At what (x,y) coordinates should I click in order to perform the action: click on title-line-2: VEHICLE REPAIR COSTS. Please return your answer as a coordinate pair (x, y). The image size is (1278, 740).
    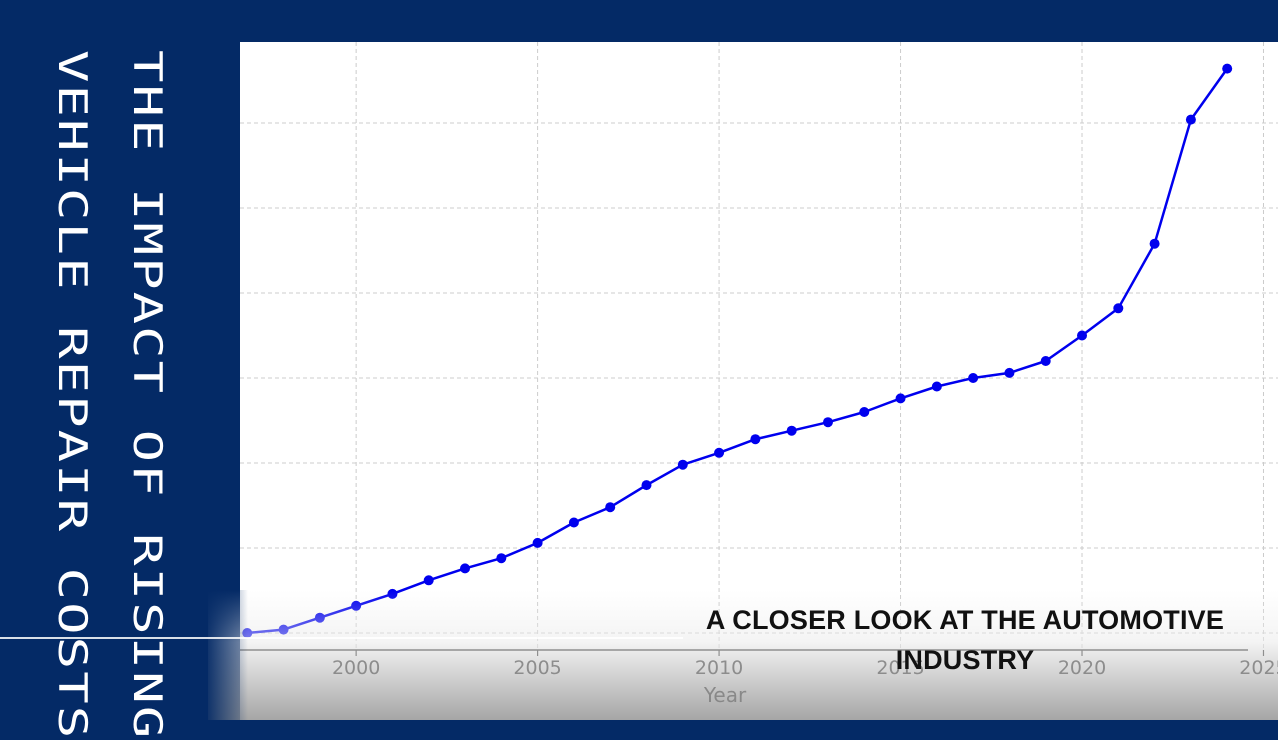
    Looking at the image, I should click on (72, 395).